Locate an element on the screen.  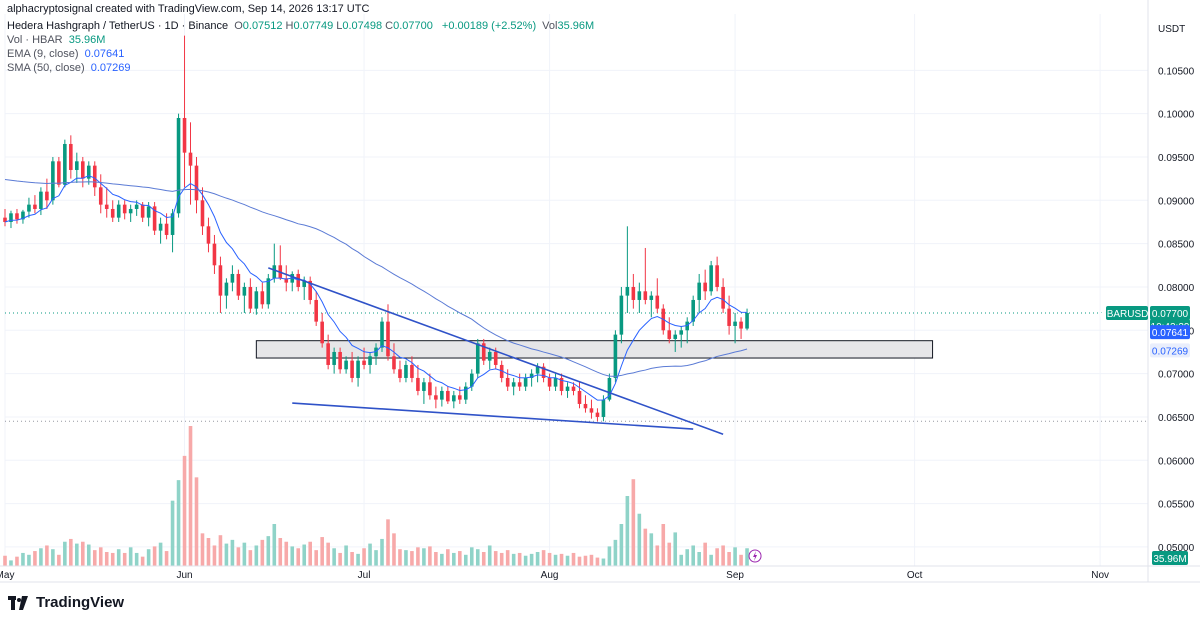
ema-indicator-line: EMA (9, close) 0.07641 is located at coordinates (67, 54).